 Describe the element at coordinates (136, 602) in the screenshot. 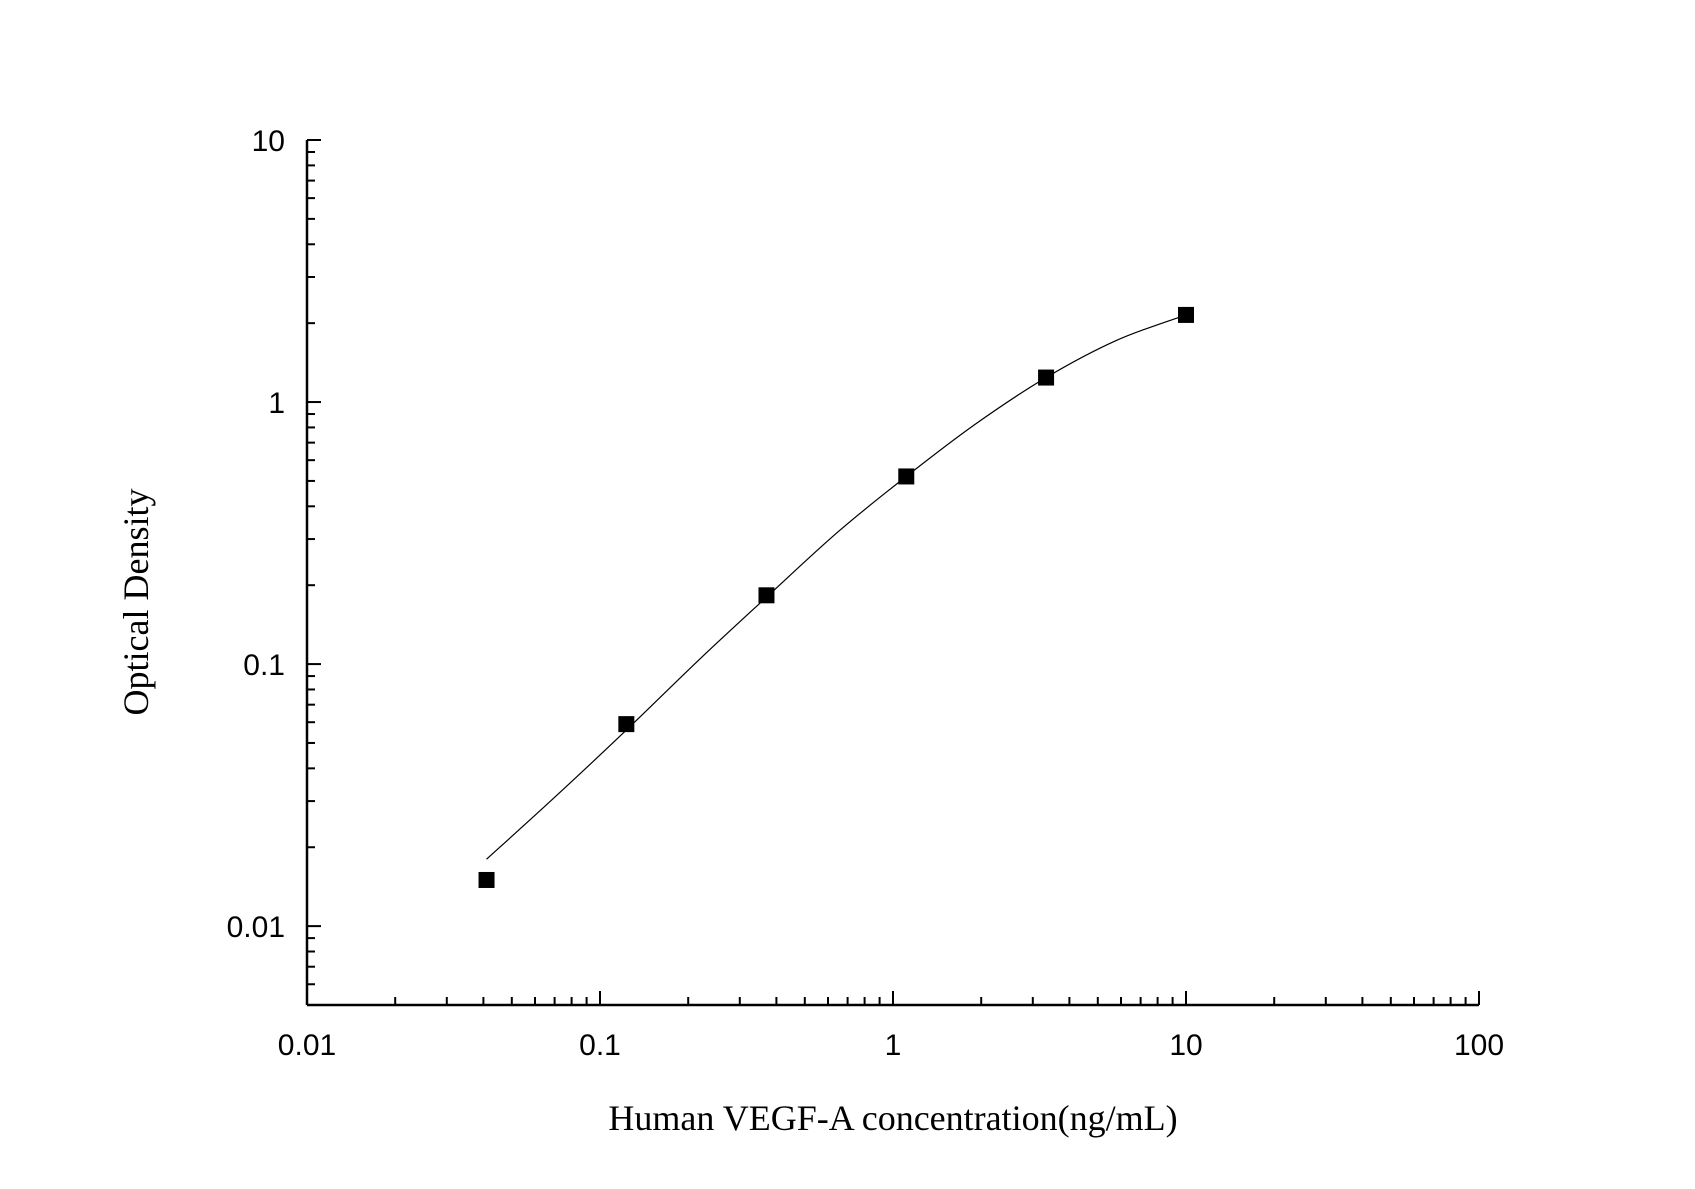

I see `y-axis-title: Optical Density` at that location.